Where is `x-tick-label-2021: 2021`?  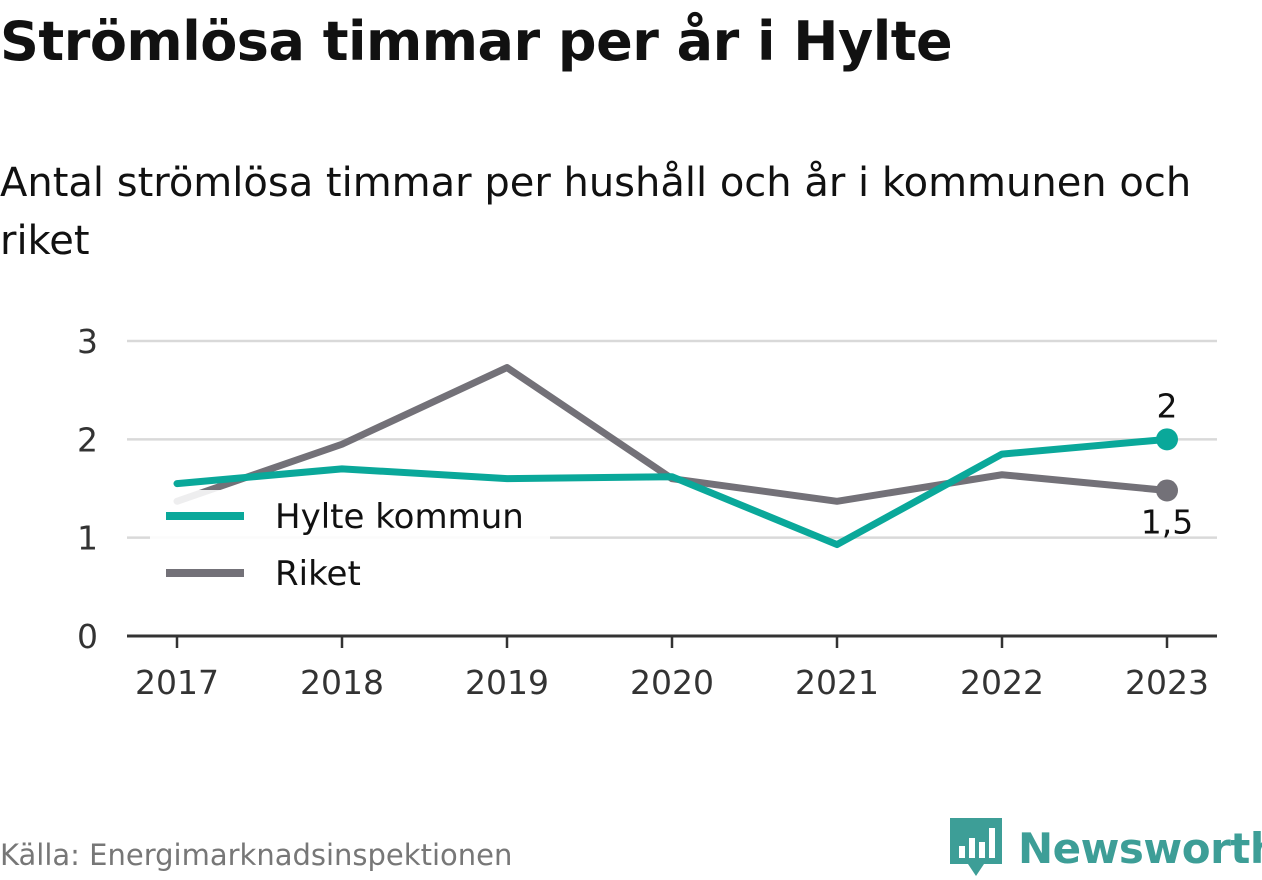 x-tick-label-2021: 2021 is located at coordinates (837, 682).